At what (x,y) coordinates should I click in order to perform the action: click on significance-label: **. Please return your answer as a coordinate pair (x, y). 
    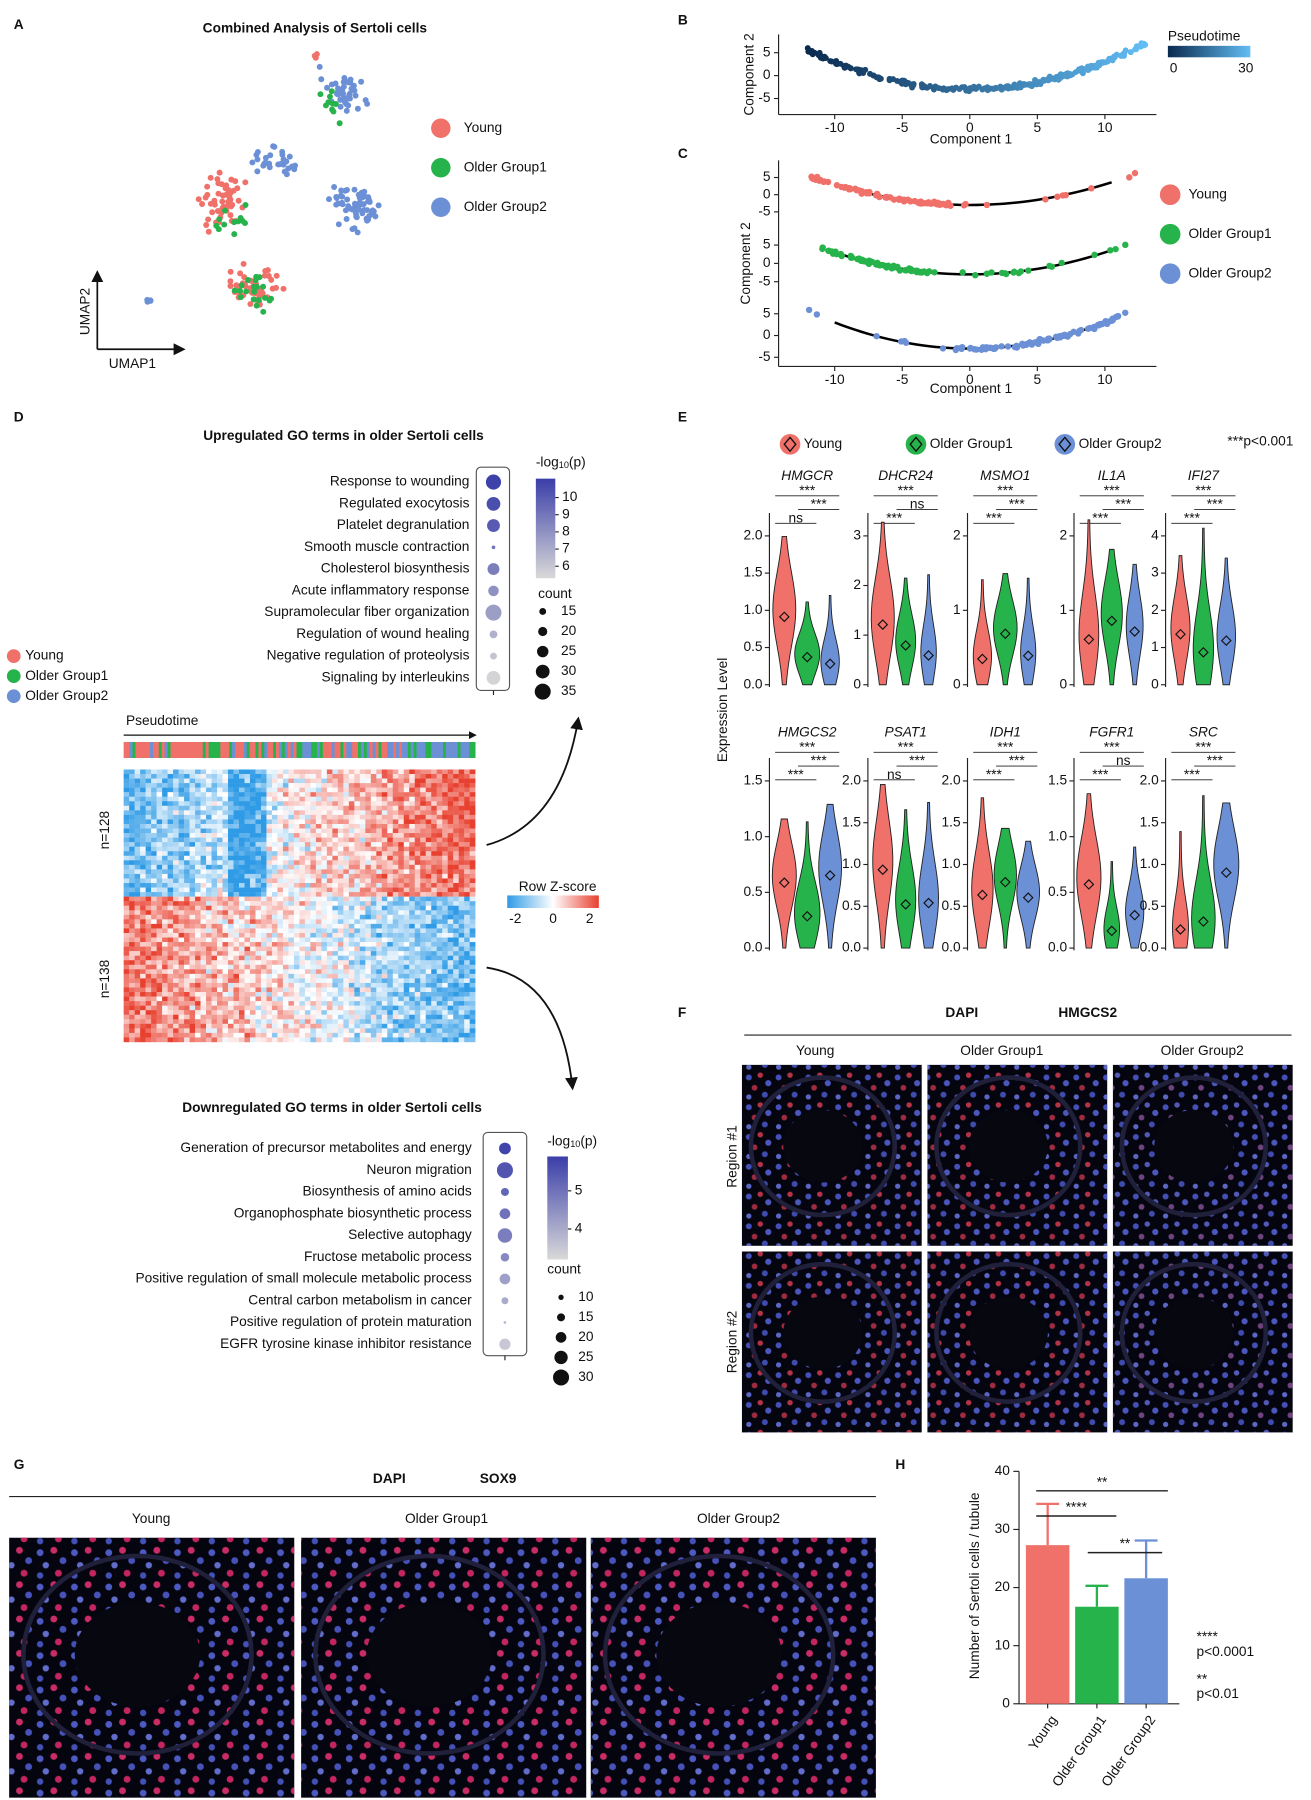
    Looking at the image, I should click on (1102, 1481).